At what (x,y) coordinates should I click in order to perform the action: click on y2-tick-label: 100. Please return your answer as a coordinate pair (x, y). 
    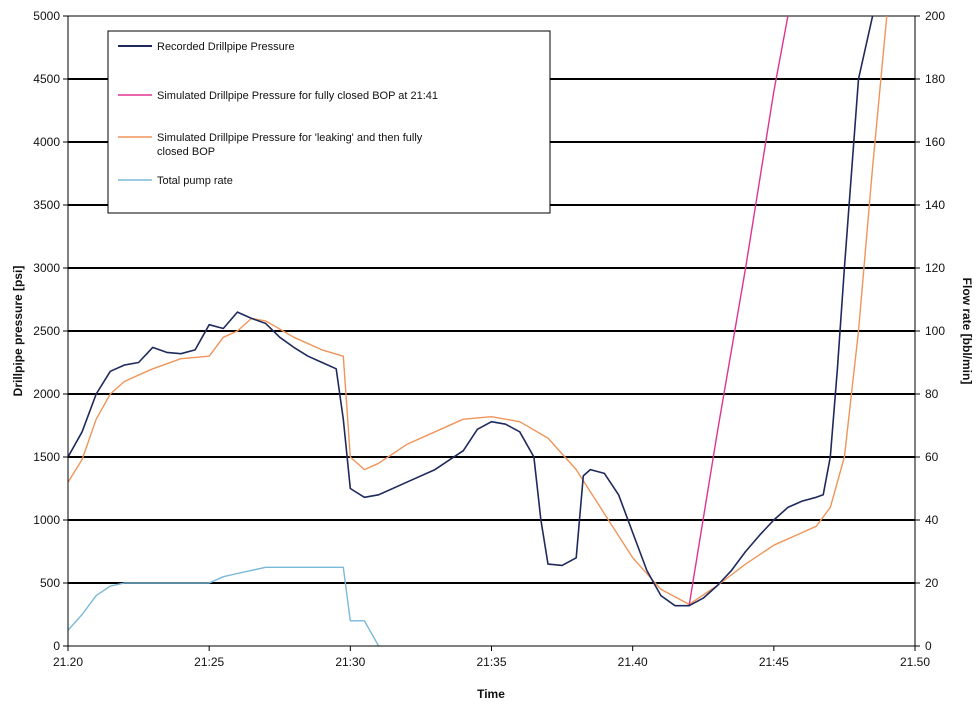
    Looking at the image, I should click on (935, 331).